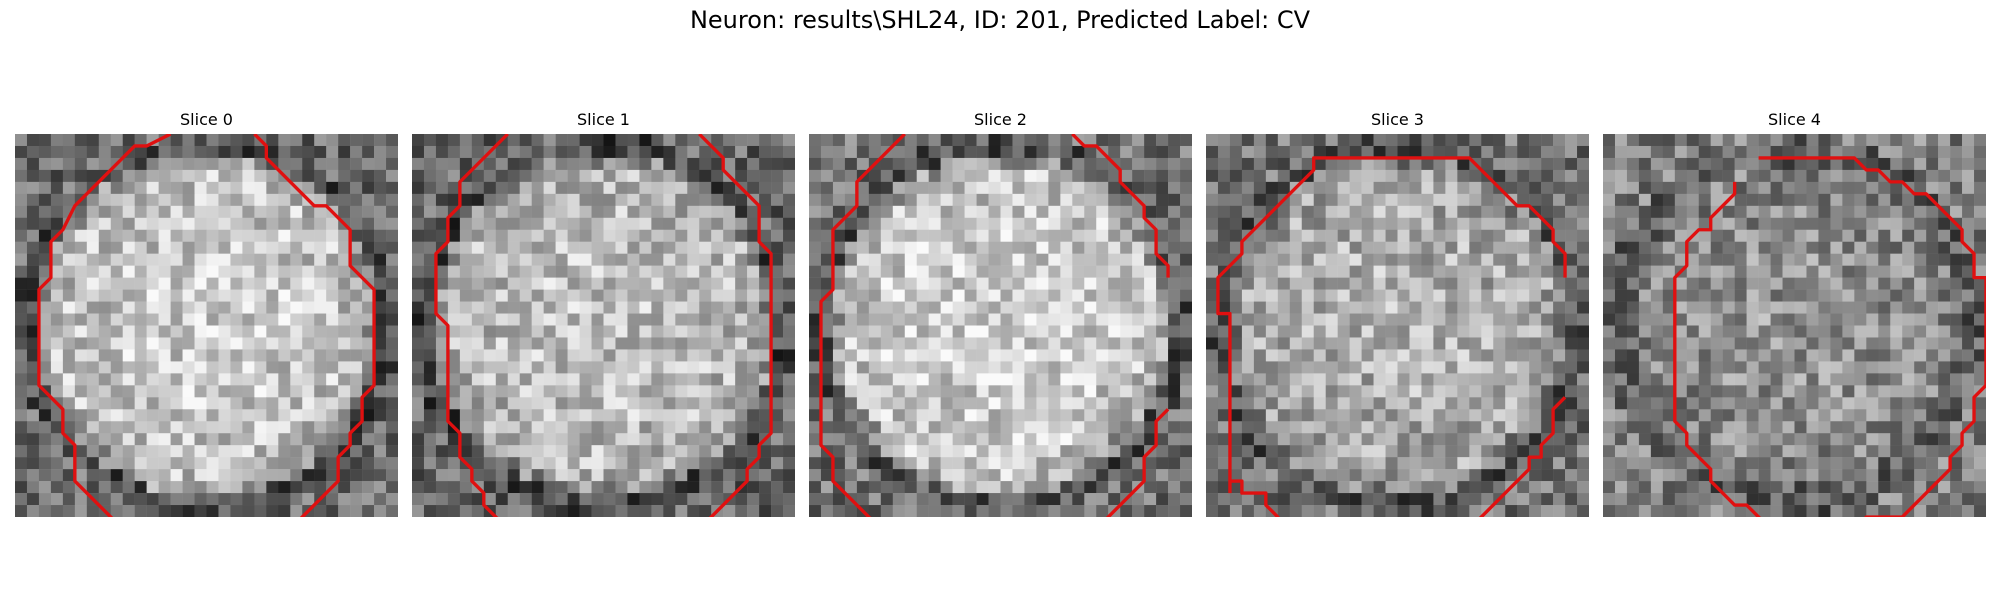 This screenshot has height=600, width=2000. Describe the element at coordinates (1794, 119) in the screenshot. I see `slice-title-4: Slice 4` at that location.